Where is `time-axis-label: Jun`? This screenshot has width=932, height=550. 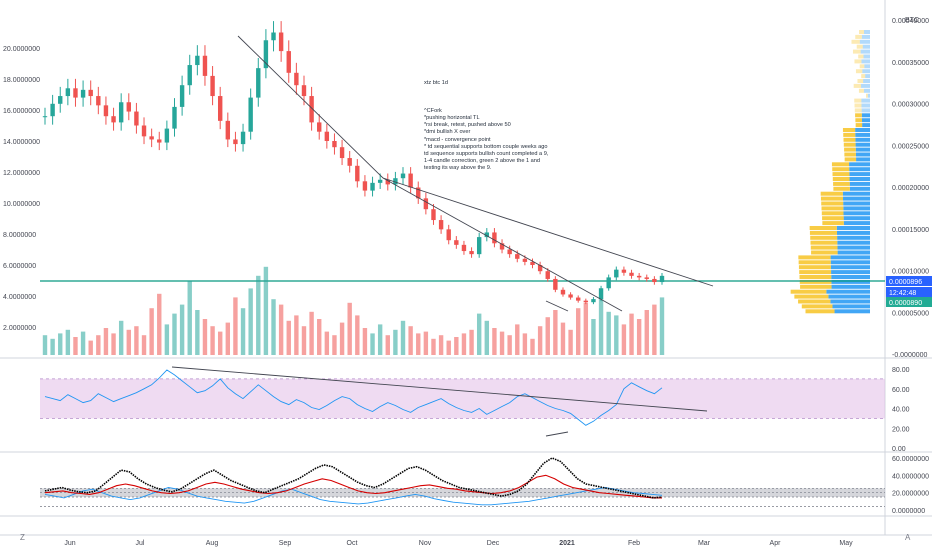 time-axis-label: Jun is located at coordinates (69, 543).